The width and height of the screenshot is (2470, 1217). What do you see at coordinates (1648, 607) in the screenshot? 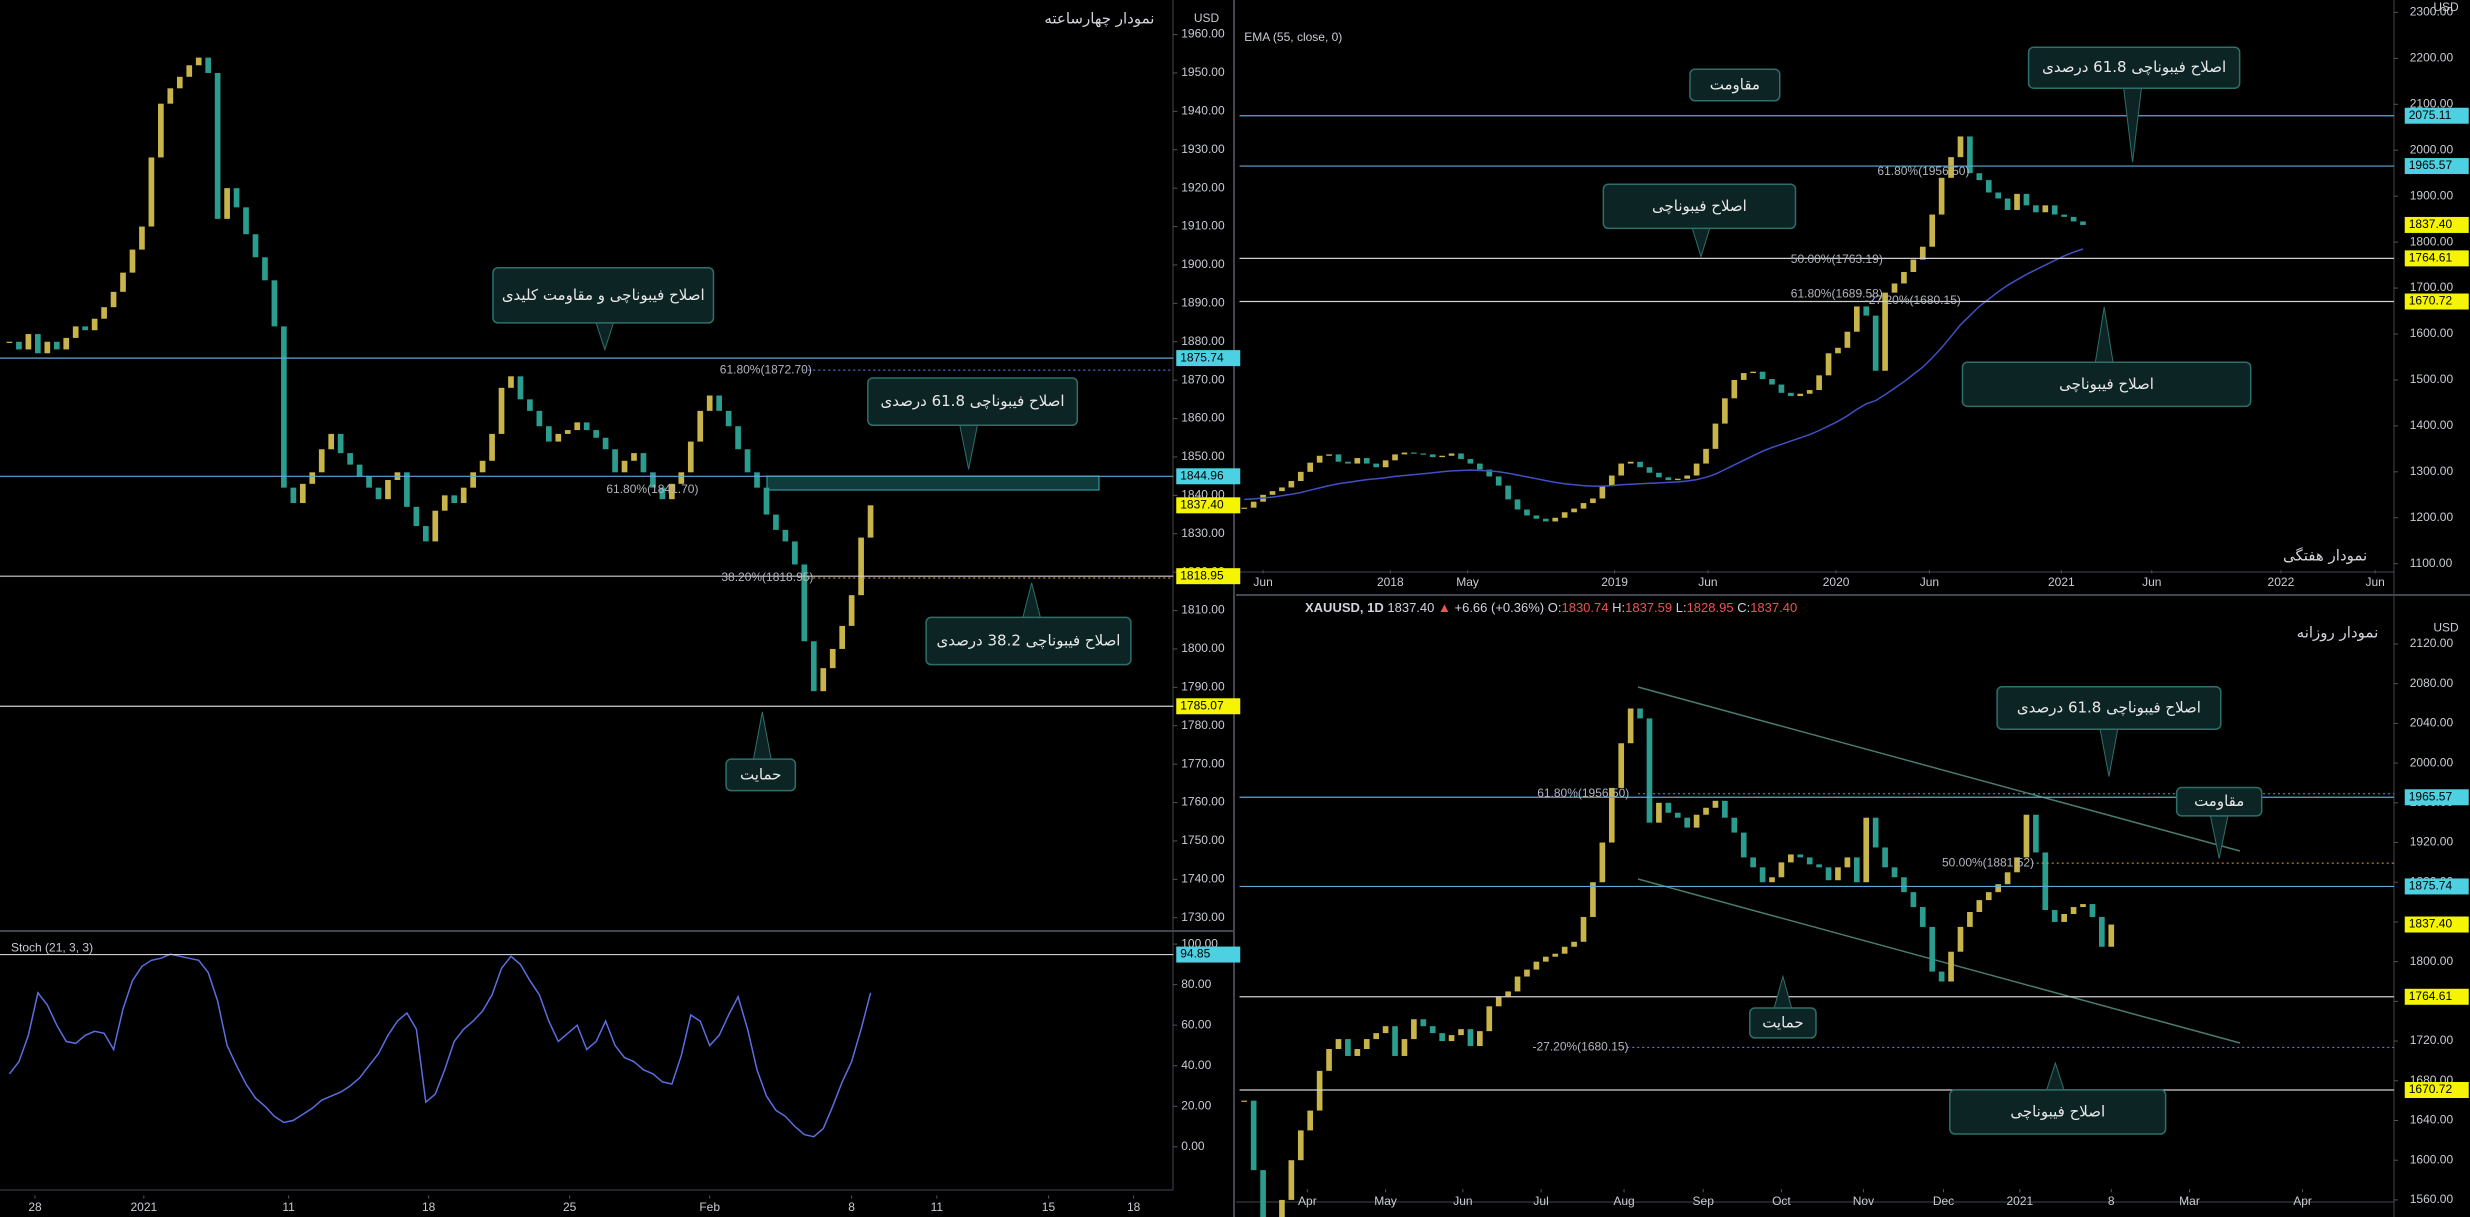
I see `high: 1837.59` at bounding box center [1648, 607].